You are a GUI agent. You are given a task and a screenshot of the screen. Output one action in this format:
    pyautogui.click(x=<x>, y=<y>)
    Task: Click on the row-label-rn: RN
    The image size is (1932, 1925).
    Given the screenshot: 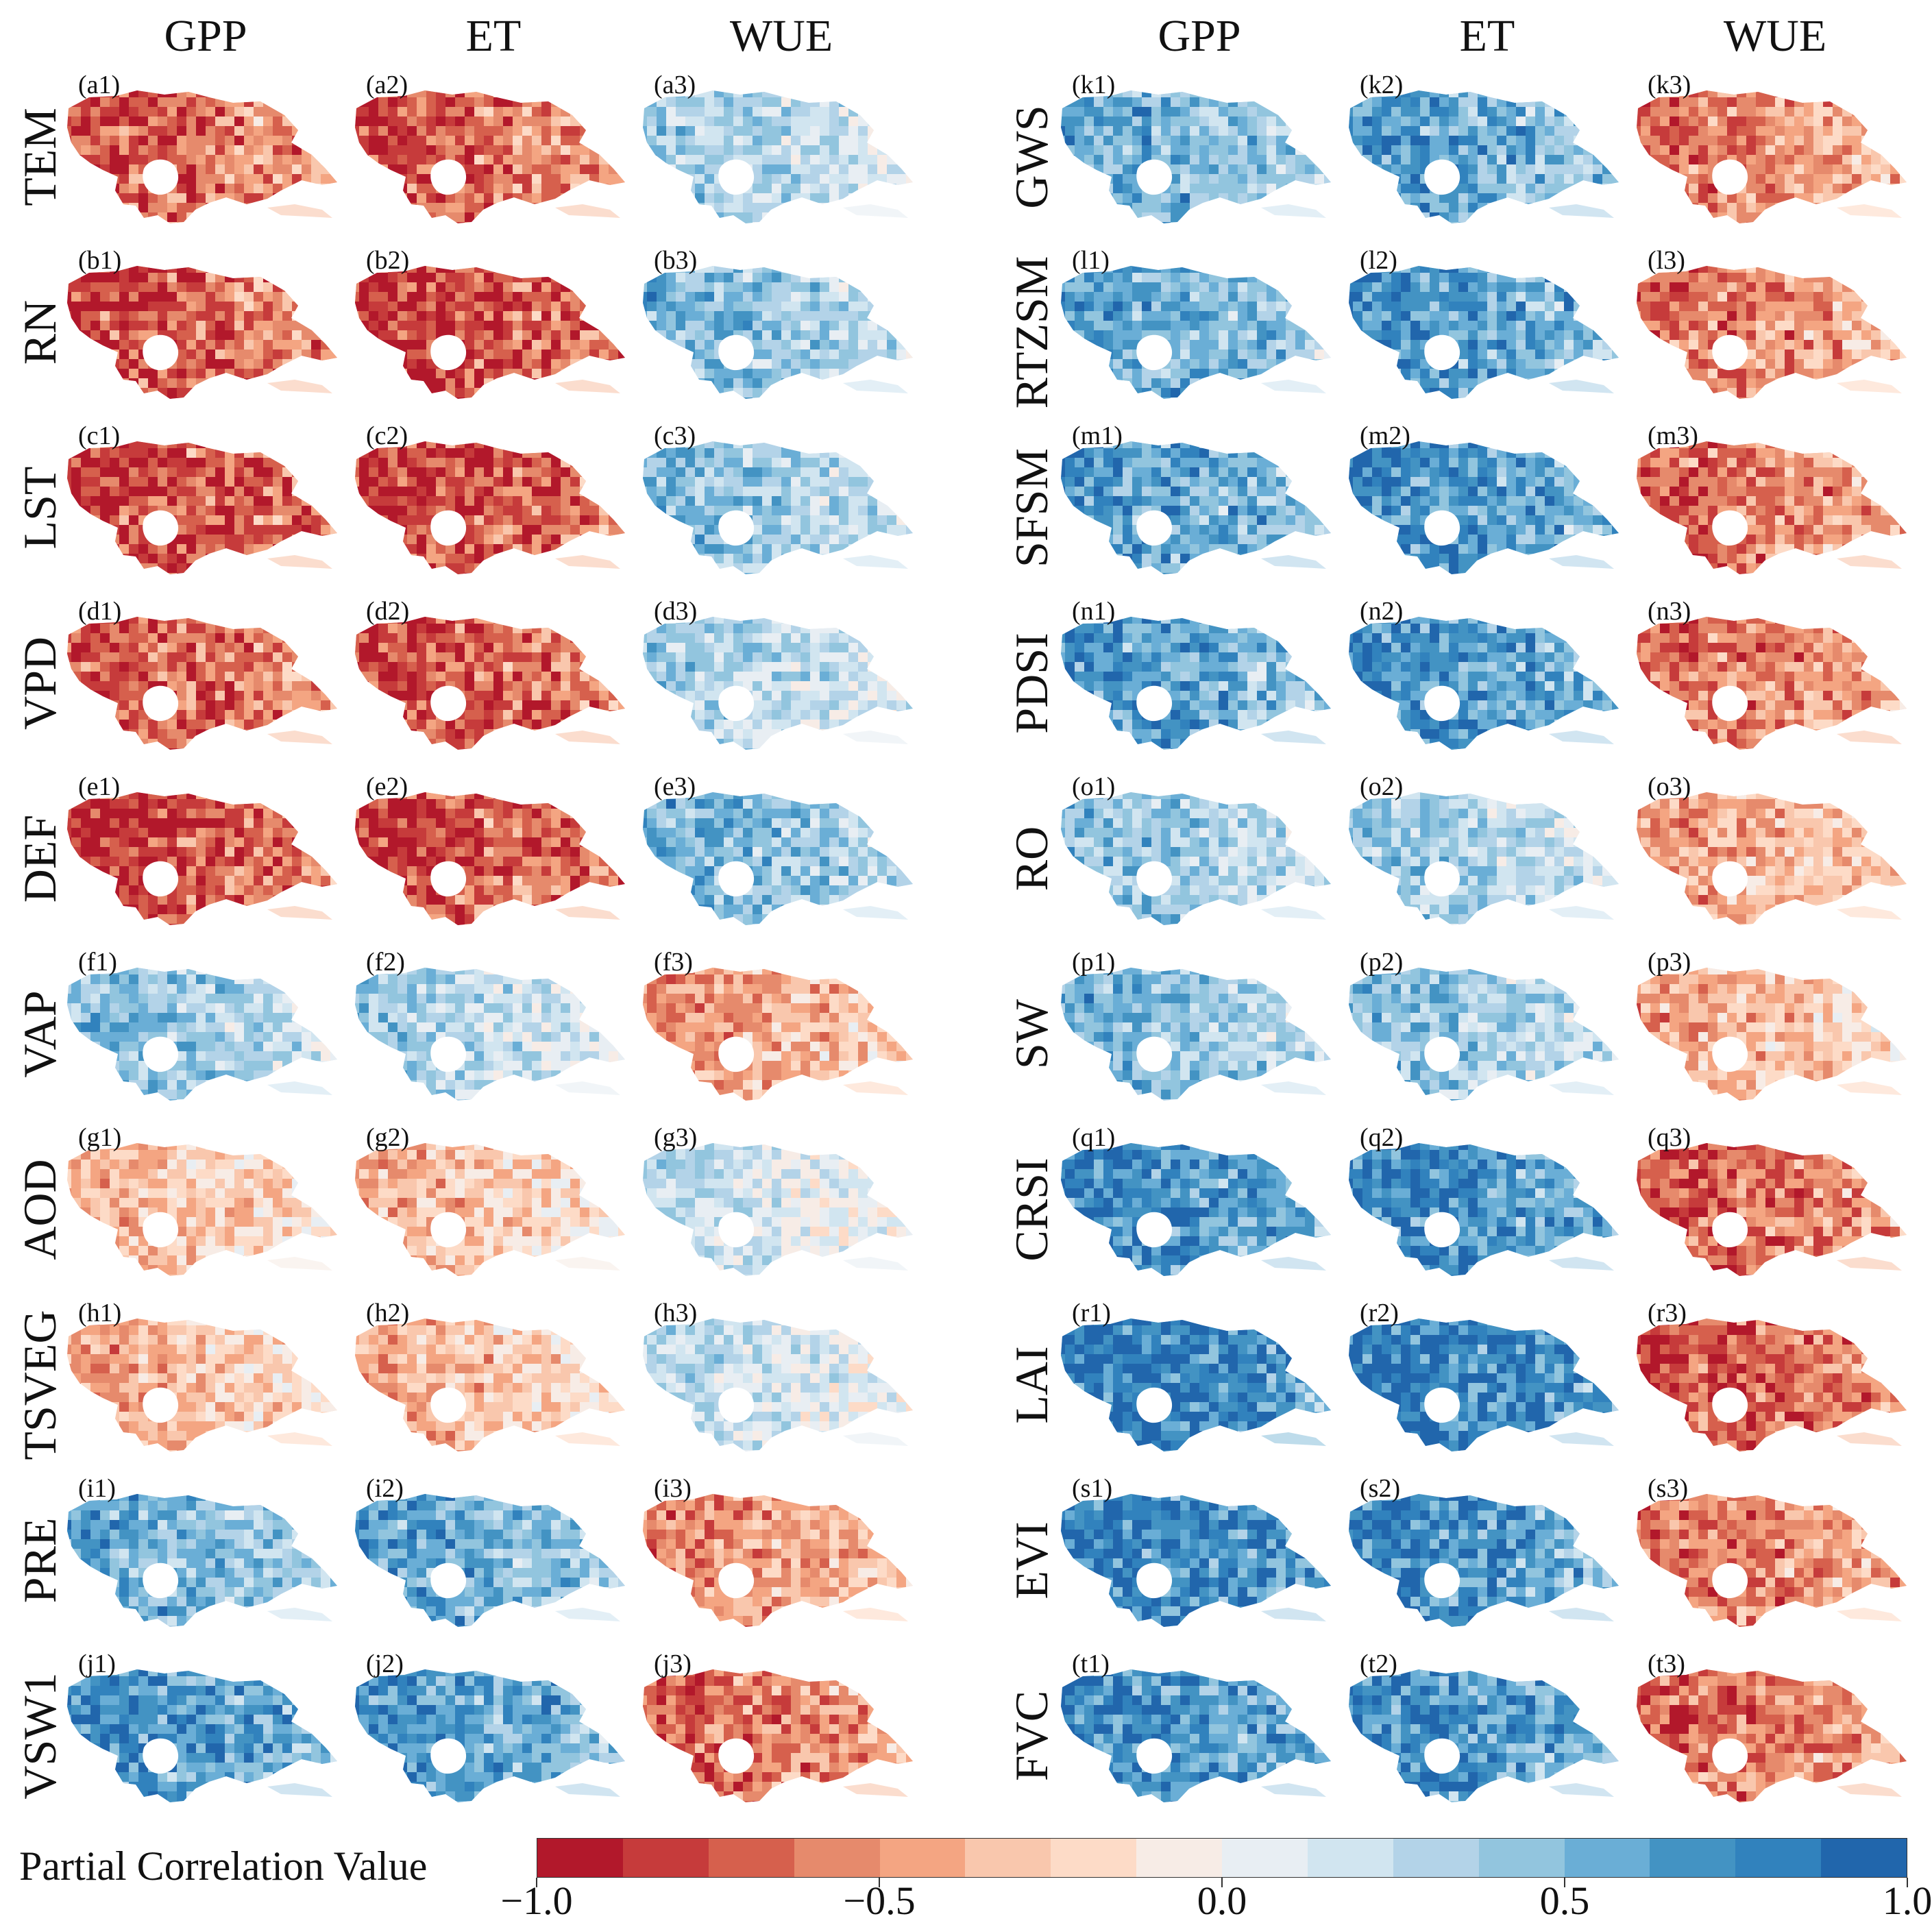 What is the action you would take?
    pyautogui.click(x=39, y=332)
    